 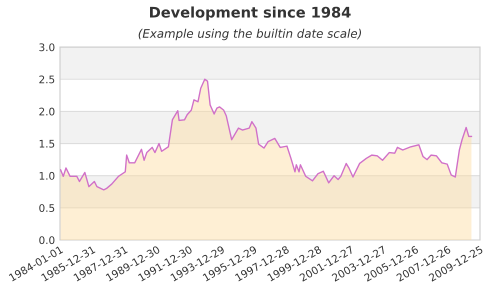 I want to click on y-tick-label: 2.0, so click(x=46, y=112).